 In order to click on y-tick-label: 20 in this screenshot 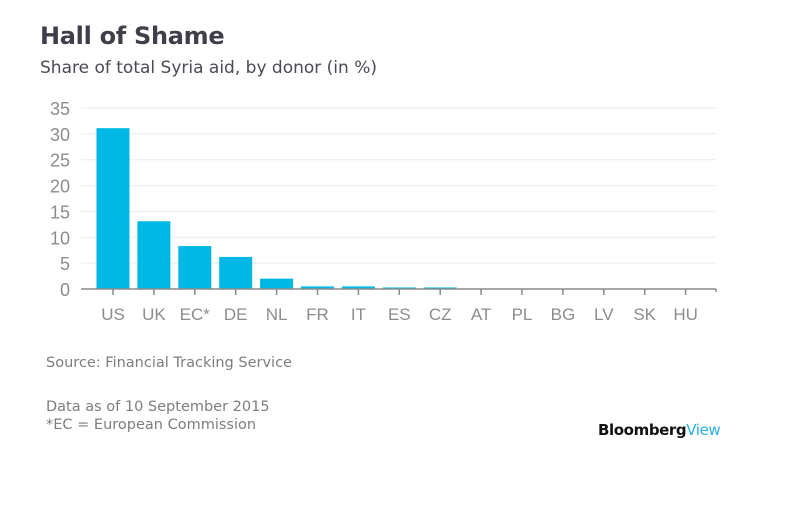, I will do `click(60, 187)`.